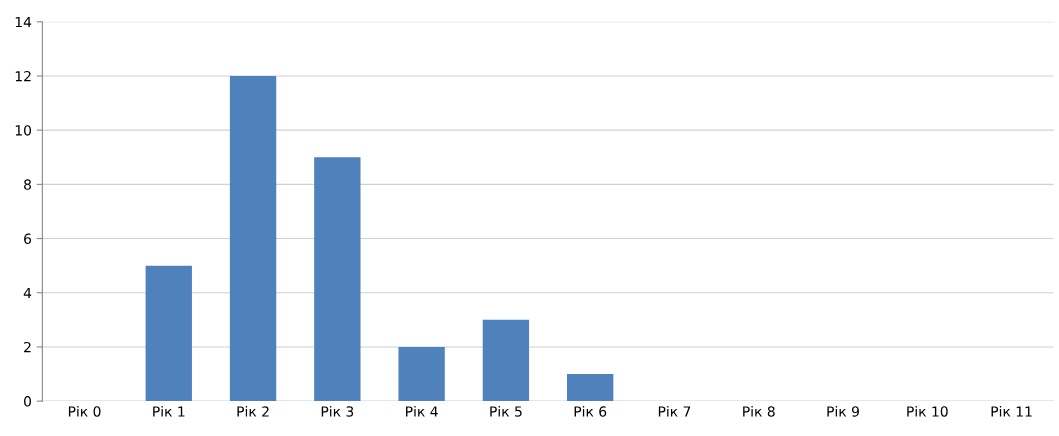  What do you see at coordinates (422, 411) in the screenshot?
I see `x-tick-label: Рік 4` at bounding box center [422, 411].